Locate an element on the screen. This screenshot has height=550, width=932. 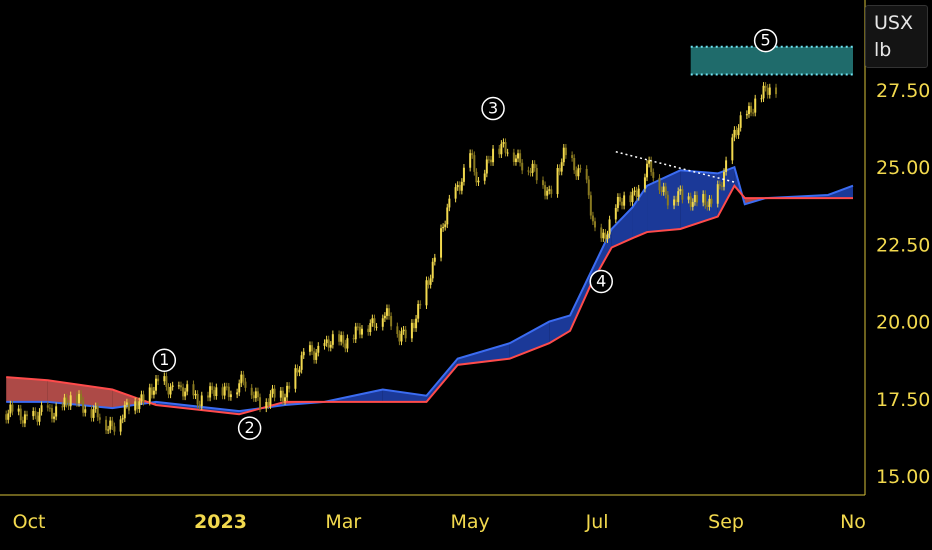
currency-unit-badge: USX lb is located at coordinates (896, 36).